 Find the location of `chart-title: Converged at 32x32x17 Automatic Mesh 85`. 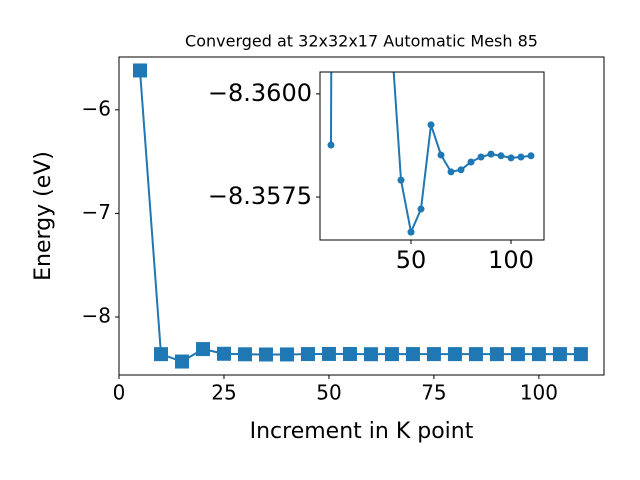

chart-title: Converged at 32x32x17 Automatic Mesh 85 is located at coordinates (361, 41).